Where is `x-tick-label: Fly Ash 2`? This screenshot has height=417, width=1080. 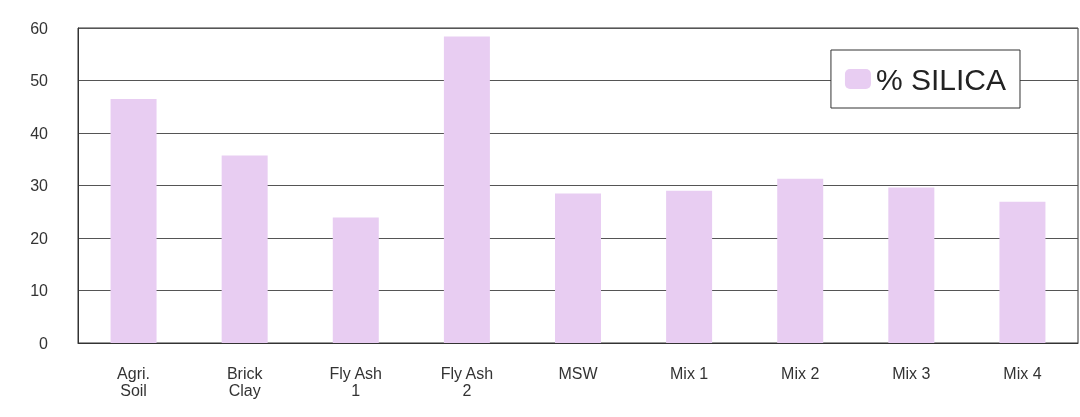
x-tick-label: Fly Ash 2 is located at coordinates (467, 382).